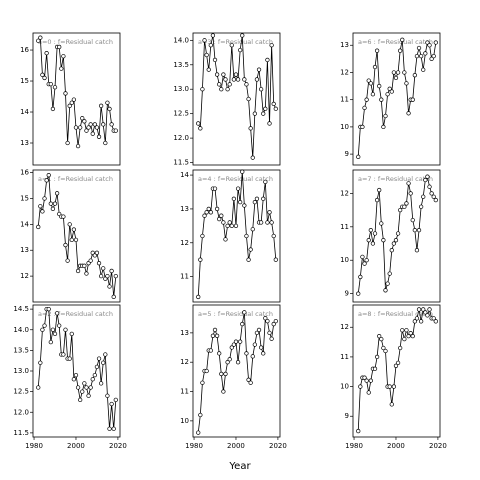  What do you see at coordinates (235, 42) in the screenshot?
I see `panel-title: a=3 : f=Residual catch` at bounding box center [235, 42].